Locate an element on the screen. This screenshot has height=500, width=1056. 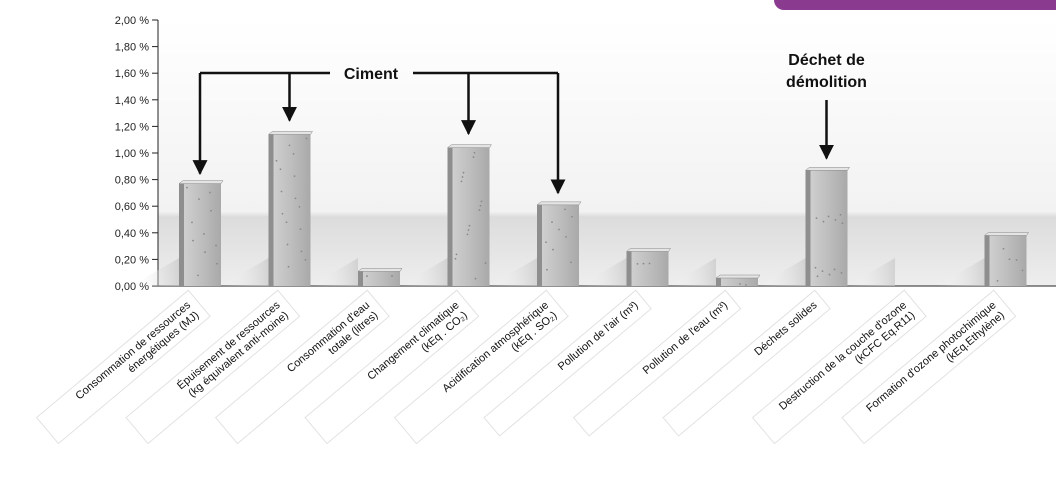
y-tick-label: 0,20 % is located at coordinates (132, 260).